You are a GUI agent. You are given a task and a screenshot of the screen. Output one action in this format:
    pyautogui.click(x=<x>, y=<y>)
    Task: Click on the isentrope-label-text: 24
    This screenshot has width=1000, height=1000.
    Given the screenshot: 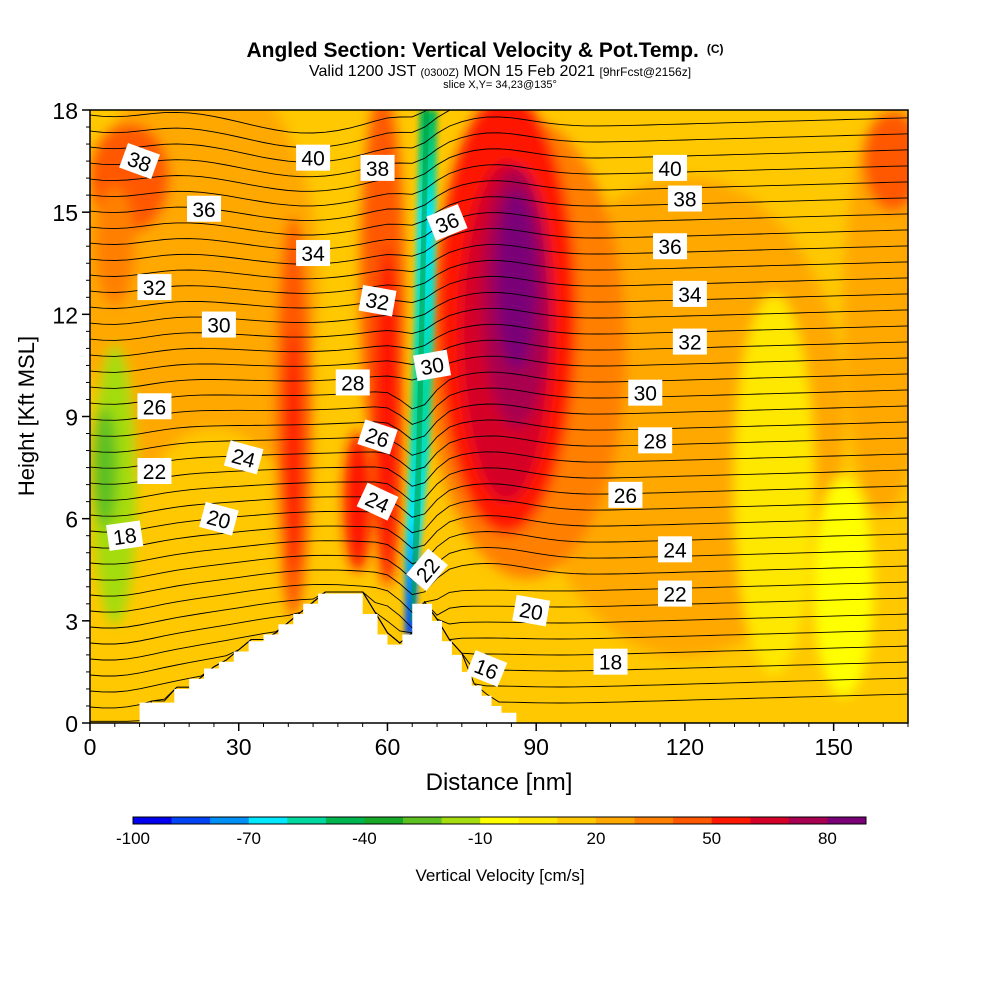 What is the action you would take?
    pyautogui.click(x=675, y=550)
    